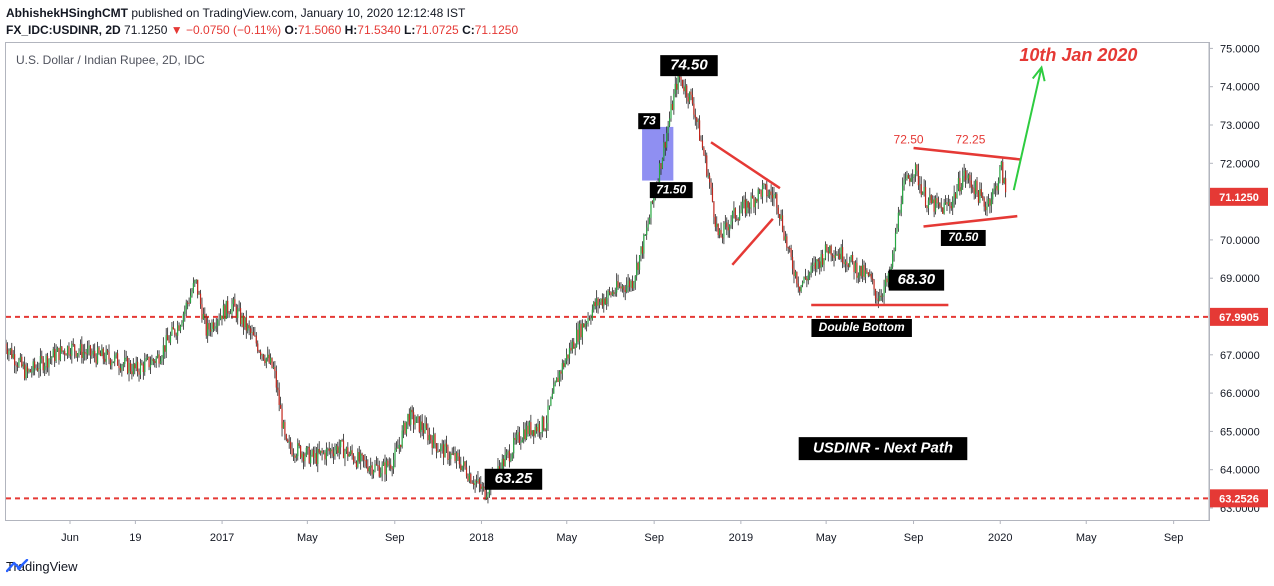 The height and width of the screenshot is (586, 1274). I want to click on price-tick-label: 65.0000, so click(1240, 432).